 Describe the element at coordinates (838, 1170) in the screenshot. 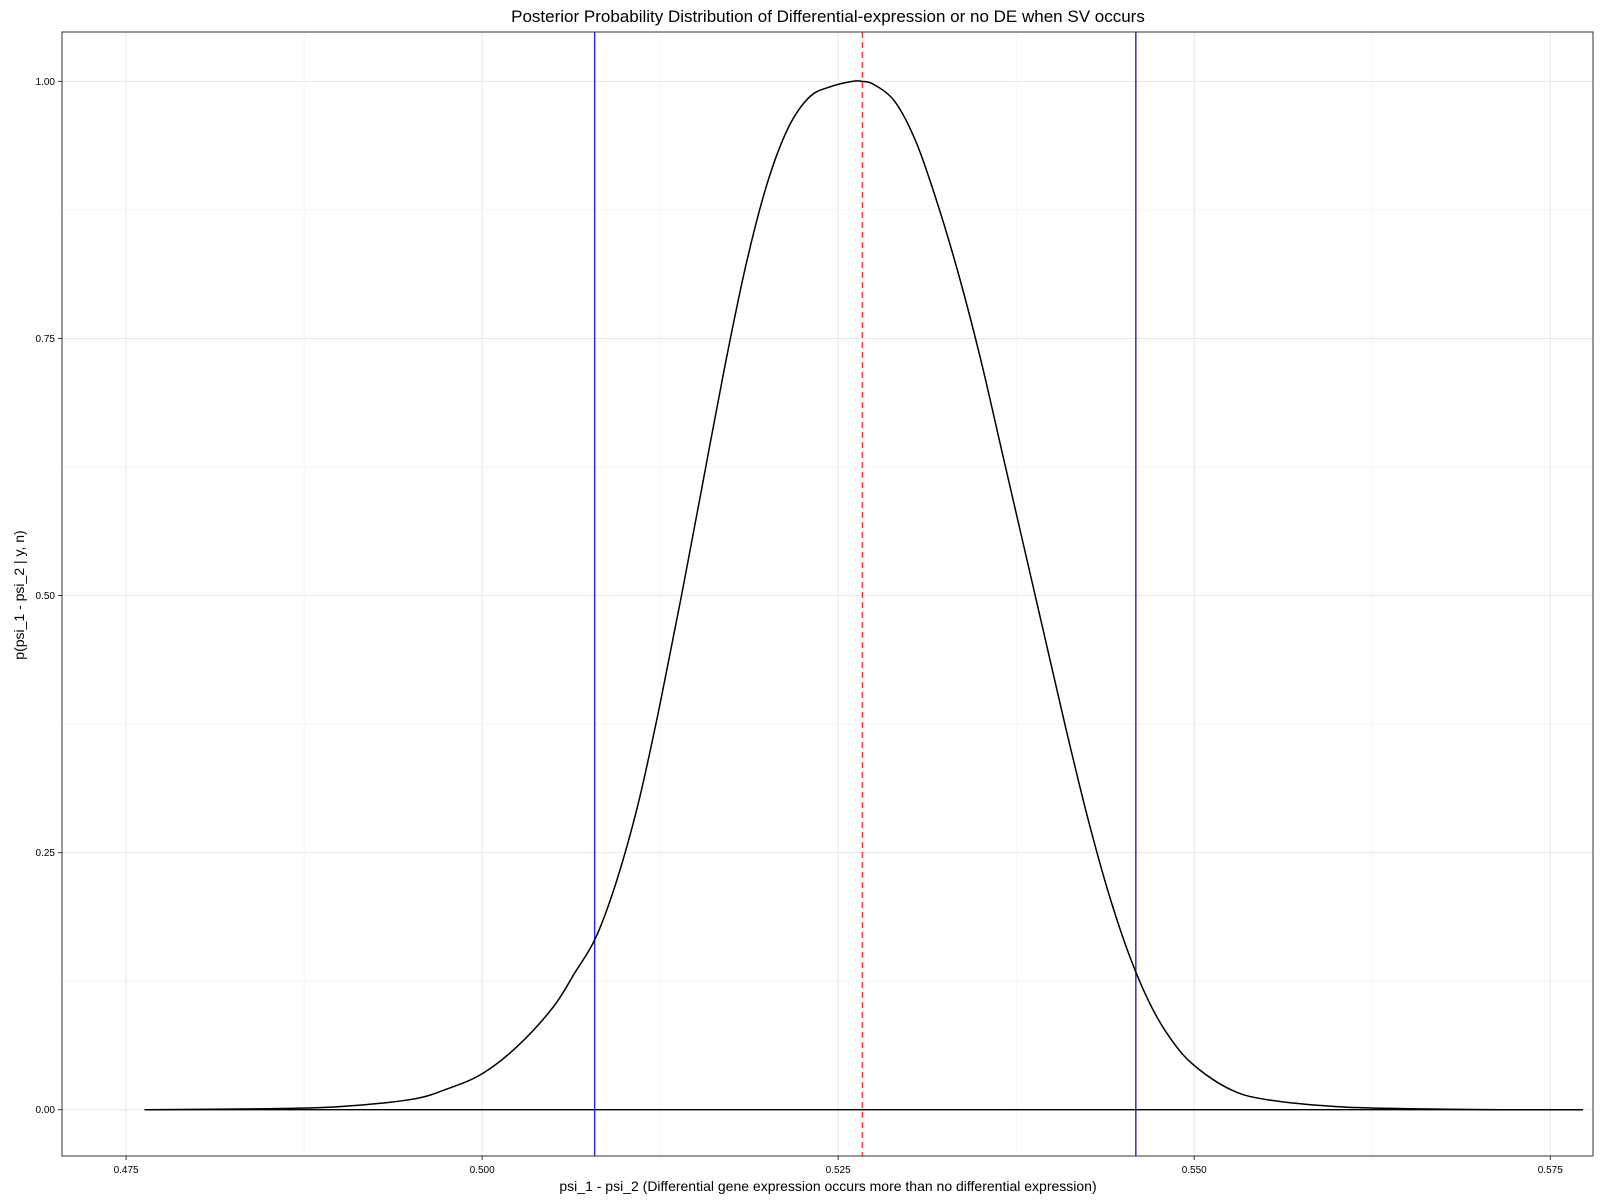

I see `x-tick-label: 0.525` at that location.